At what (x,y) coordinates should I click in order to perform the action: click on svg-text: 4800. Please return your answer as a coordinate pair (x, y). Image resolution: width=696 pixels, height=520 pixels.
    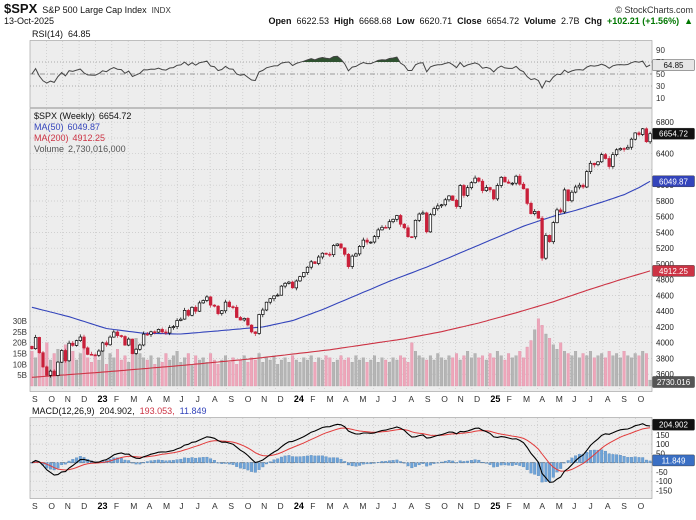
    Looking at the image, I should click on (665, 280).